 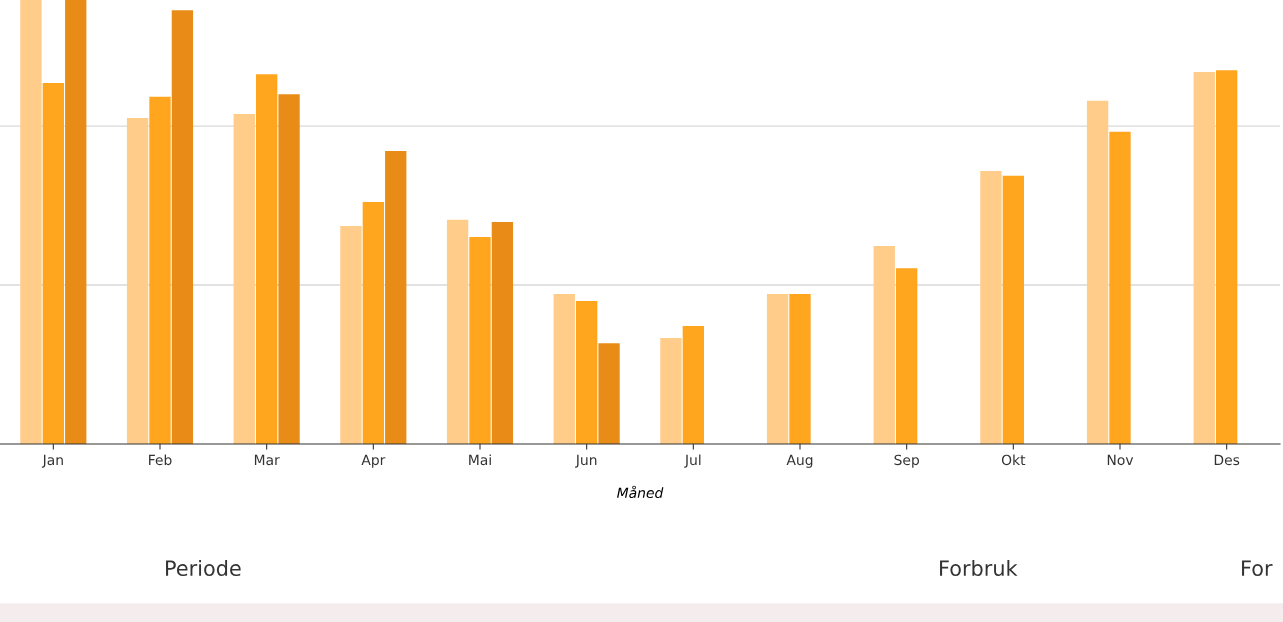 What do you see at coordinates (1120, 460) in the screenshot?
I see `x-tick-label: Nov` at bounding box center [1120, 460].